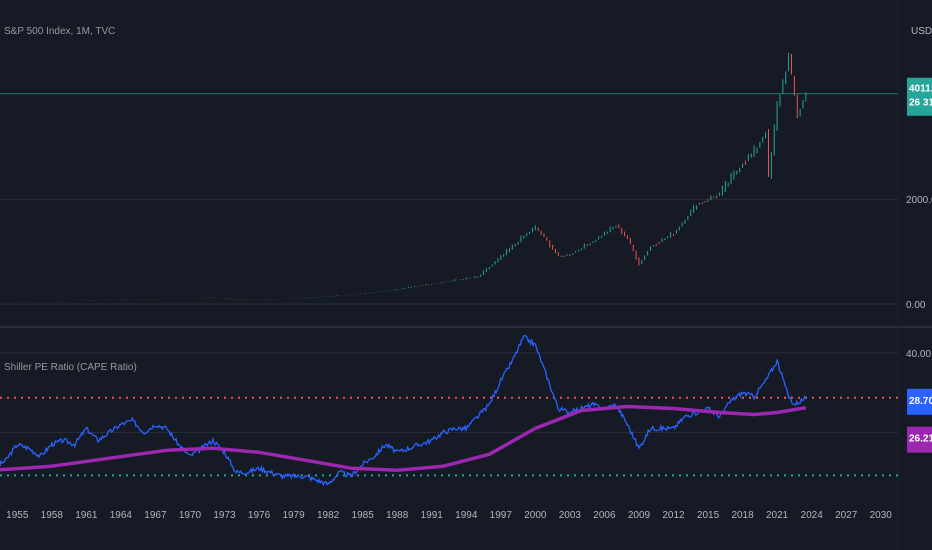  I want to click on cape-ma-badge-value: 26.21, so click(920, 439).